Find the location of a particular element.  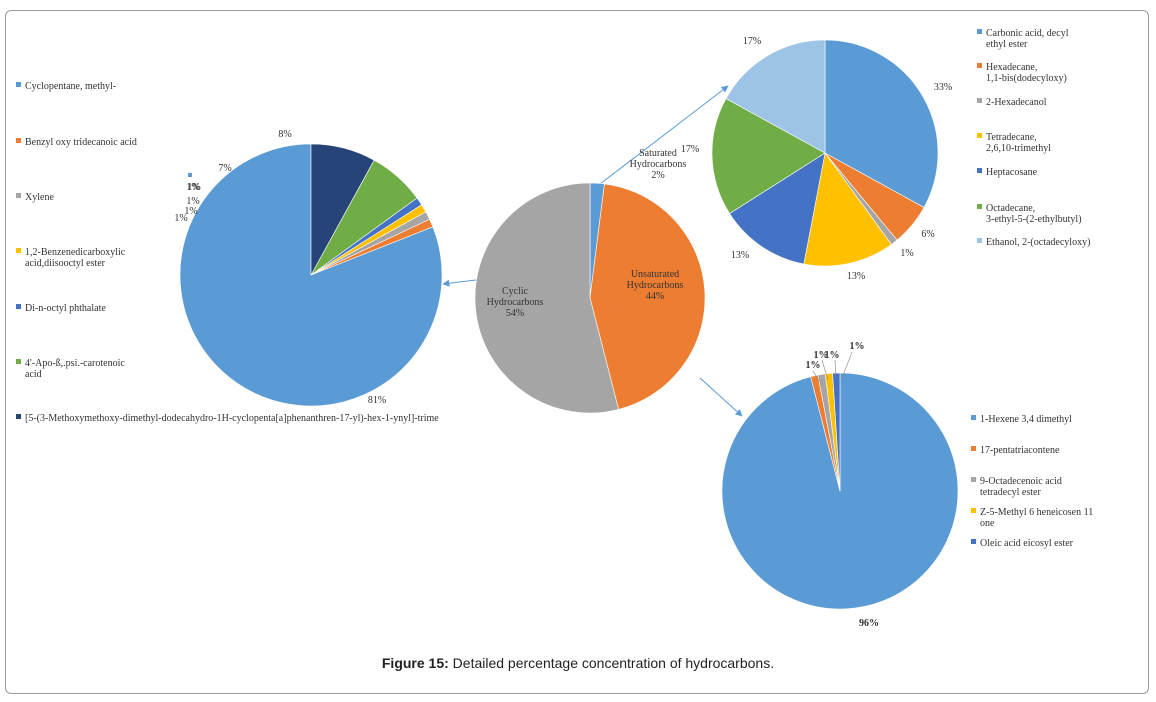

unsaturated-legend-label-3: one is located at coordinates (987, 523).